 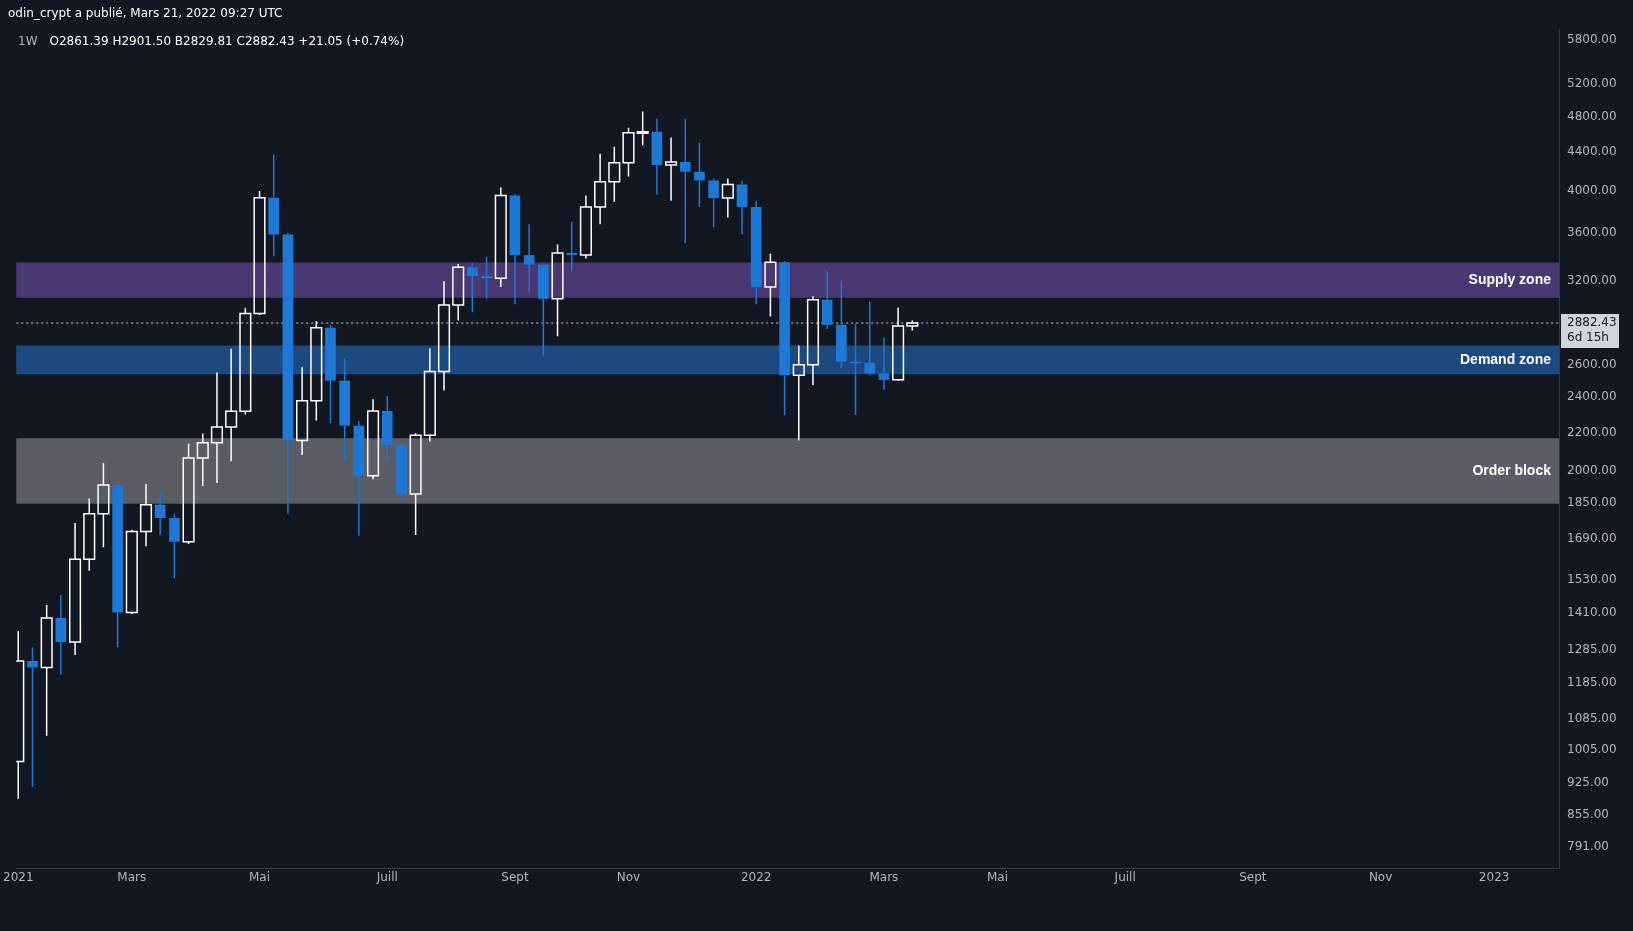 What do you see at coordinates (1505, 358) in the screenshot?
I see `band-label: Demand zone` at bounding box center [1505, 358].